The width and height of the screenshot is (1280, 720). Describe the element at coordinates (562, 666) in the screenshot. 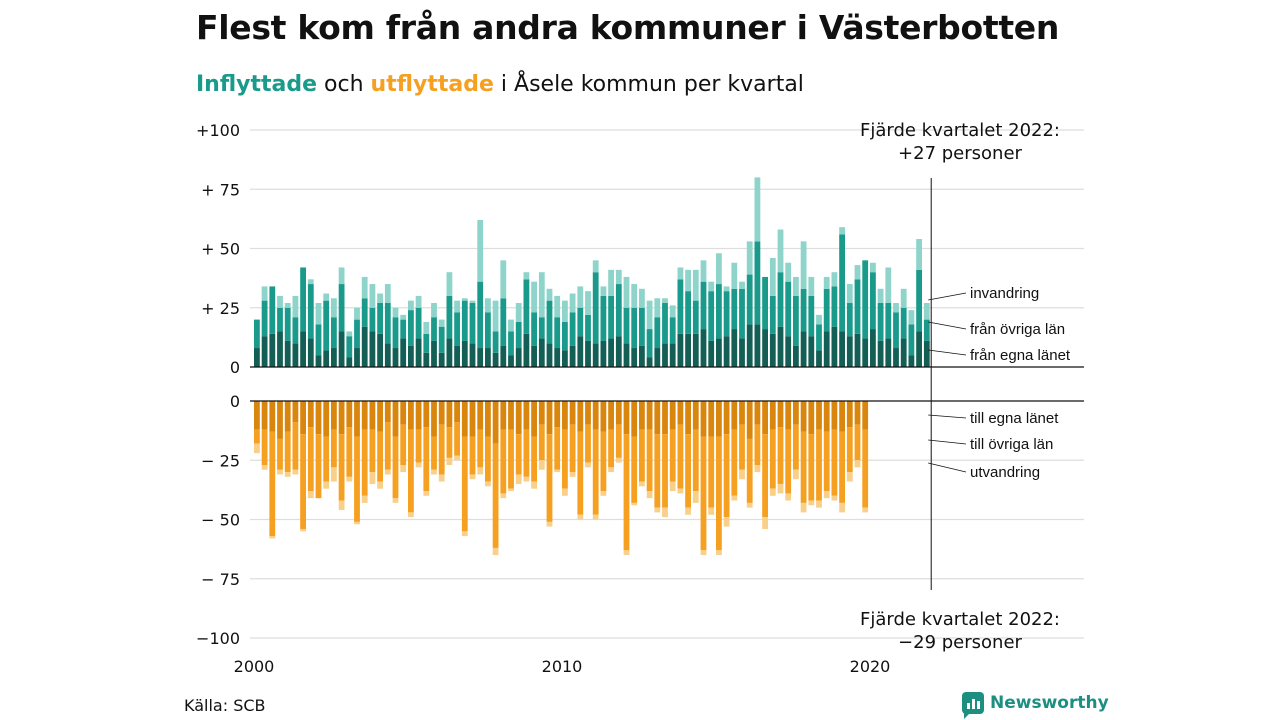

I see `x-tick-label: 2010` at that location.